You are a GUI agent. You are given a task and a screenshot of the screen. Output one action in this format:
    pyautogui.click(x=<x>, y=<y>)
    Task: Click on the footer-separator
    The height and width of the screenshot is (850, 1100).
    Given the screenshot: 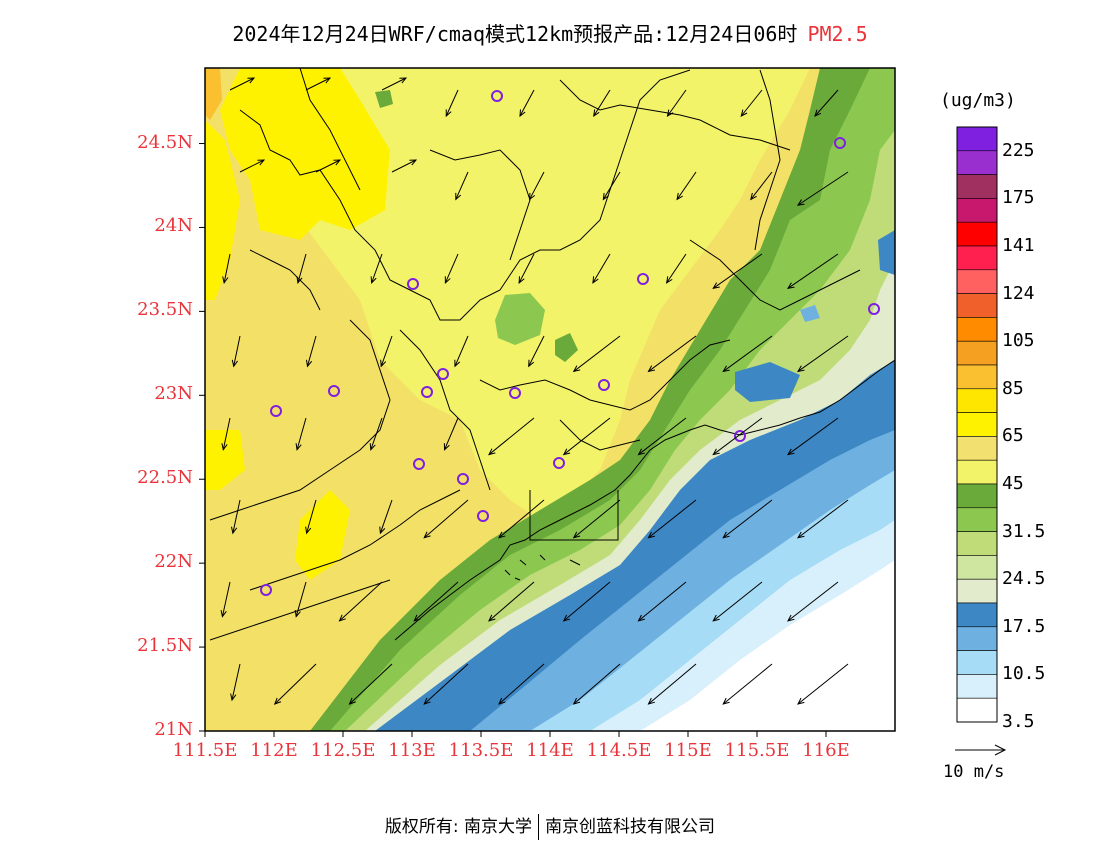 What is the action you would take?
    pyautogui.click(x=539, y=827)
    